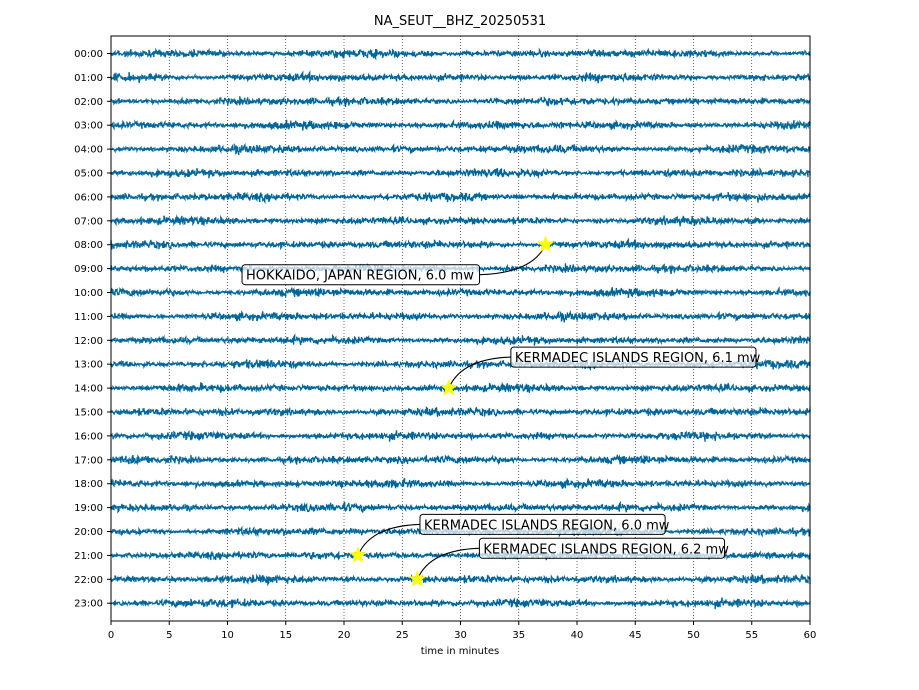  I want to click on y-tick-label: 14:00, so click(88, 389).